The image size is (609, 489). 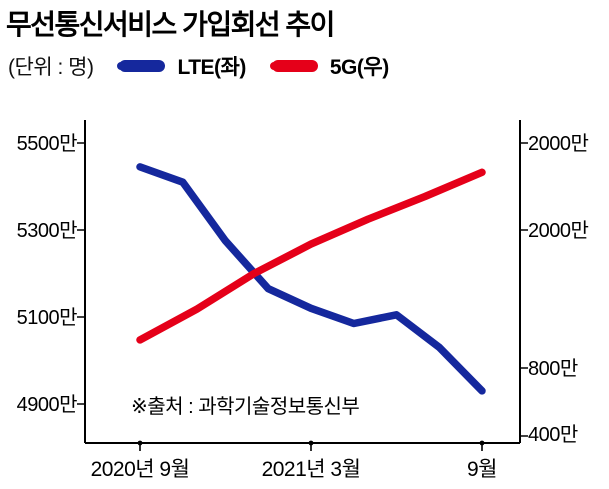 What do you see at coordinates (524, 289) in the screenshot?
I see `right-axis-ticks` at bounding box center [524, 289].